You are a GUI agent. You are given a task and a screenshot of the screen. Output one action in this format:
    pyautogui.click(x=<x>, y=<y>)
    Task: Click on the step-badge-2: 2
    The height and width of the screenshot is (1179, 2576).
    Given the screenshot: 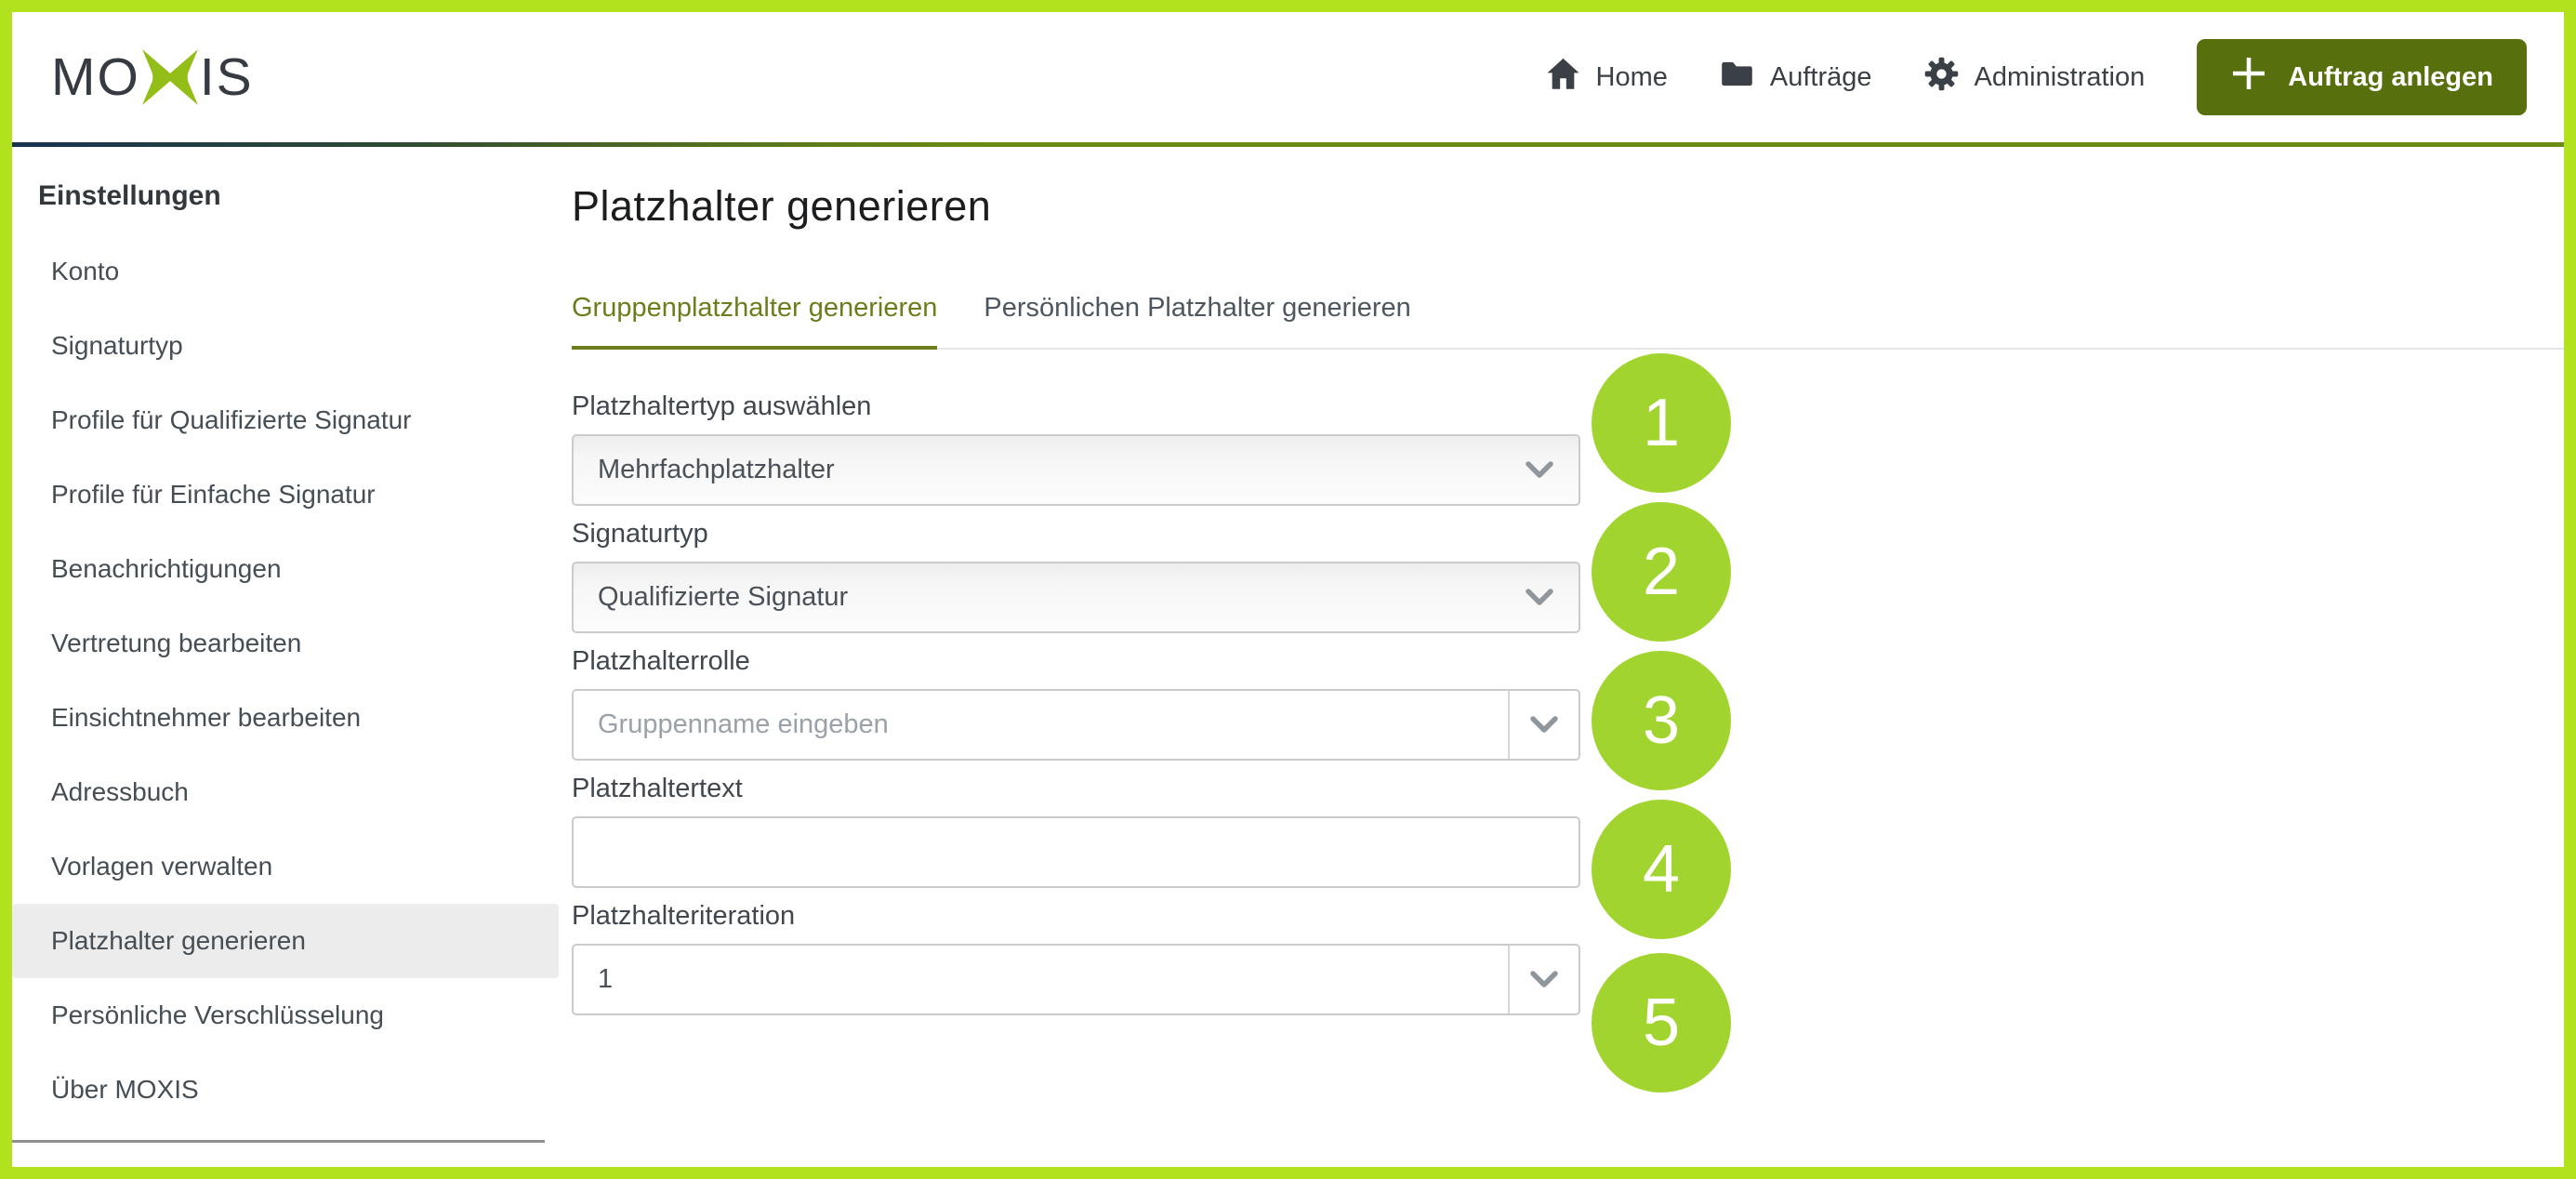 What is the action you would take?
    pyautogui.click(x=1661, y=572)
    